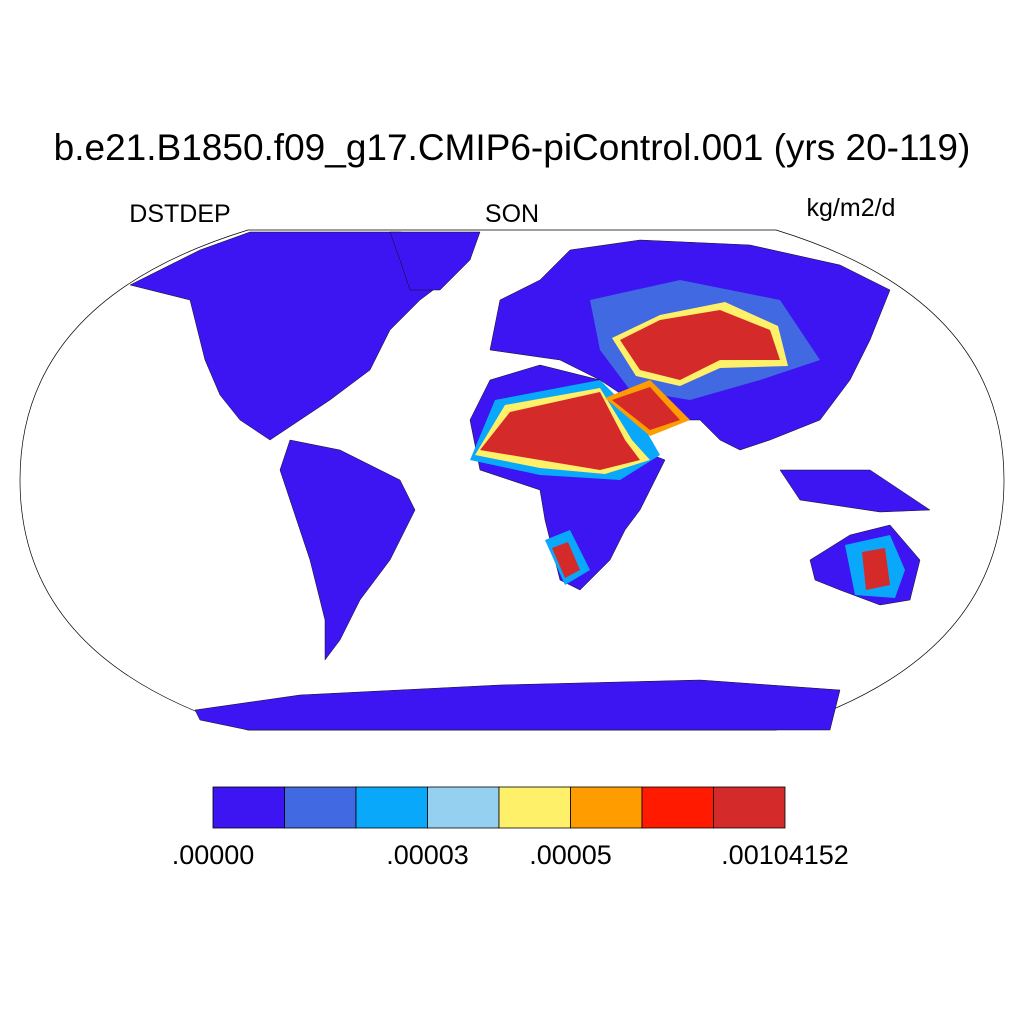 This screenshot has height=1024, width=1024. I want to click on colorbar-label: .00005, so click(570, 855).